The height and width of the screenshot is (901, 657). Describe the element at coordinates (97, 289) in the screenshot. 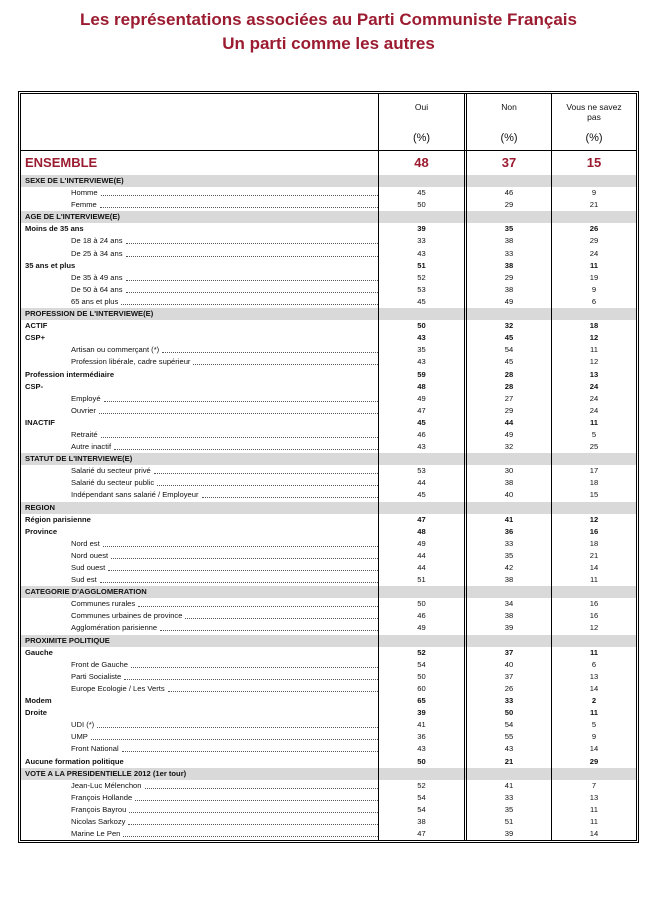

I see `row-label: De 50 à 64 ans` at that location.